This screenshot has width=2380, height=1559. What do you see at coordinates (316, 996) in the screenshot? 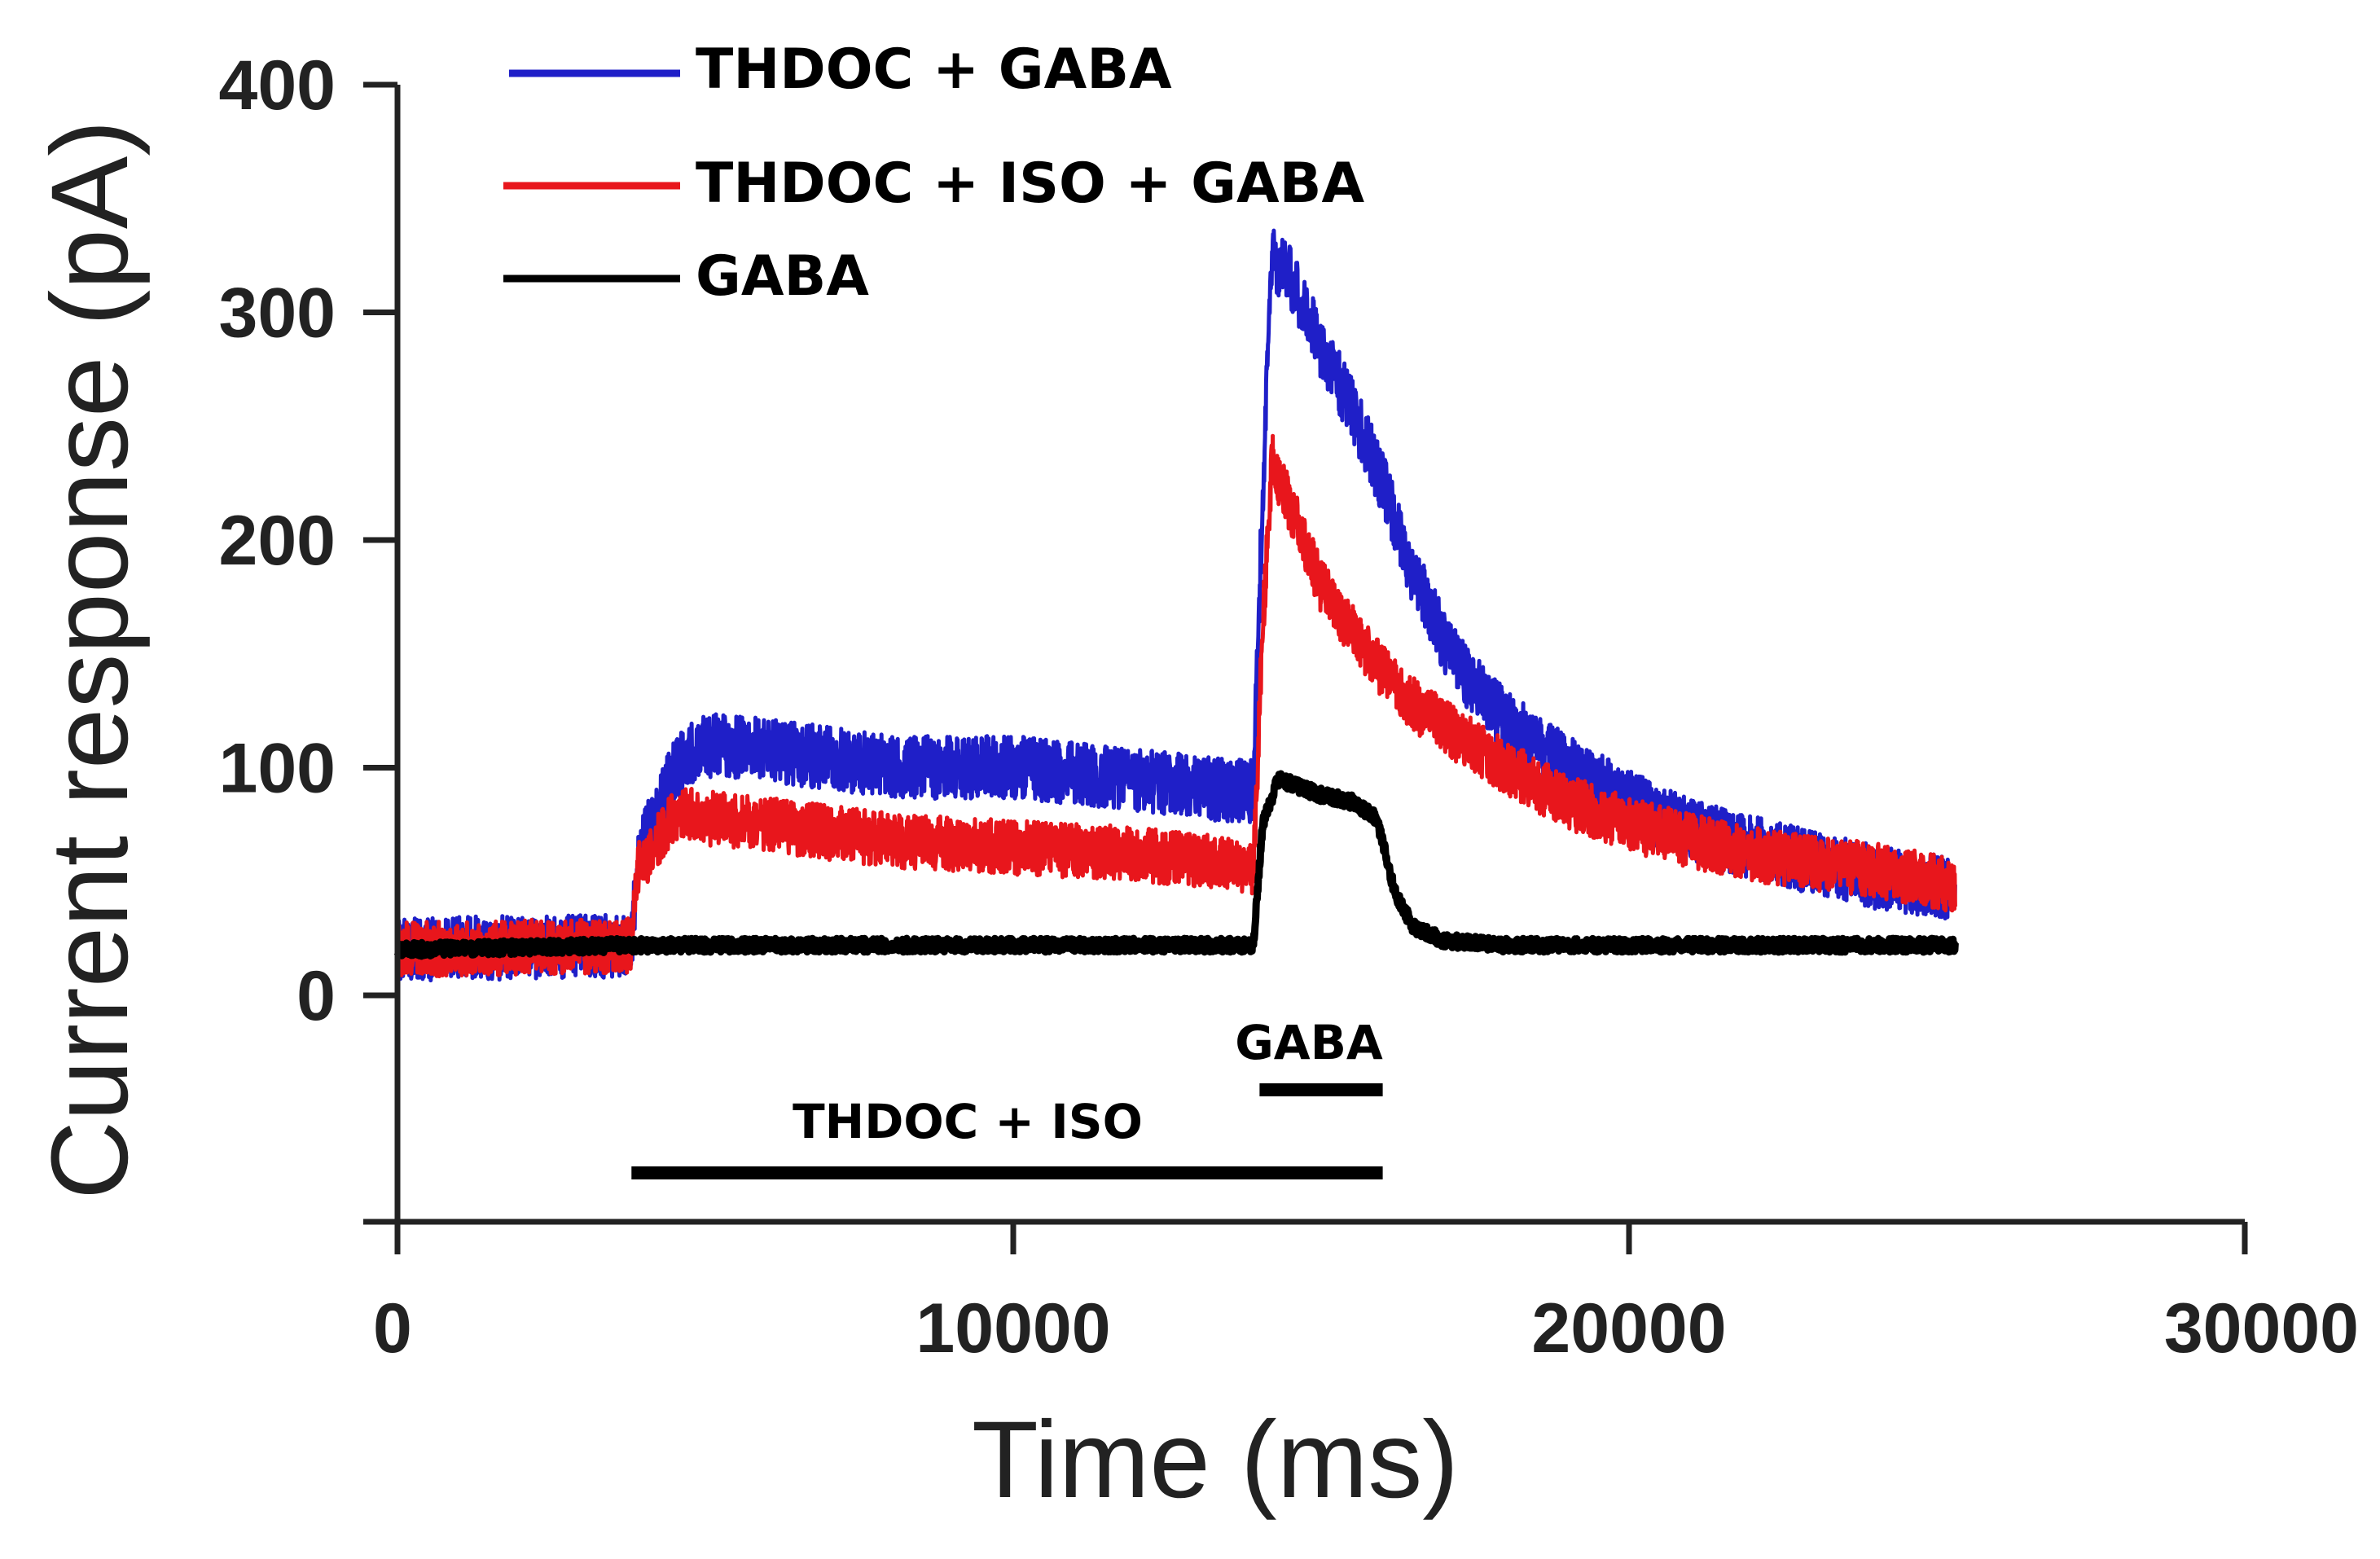
I see `y-tick-label: 0` at bounding box center [316, 996].